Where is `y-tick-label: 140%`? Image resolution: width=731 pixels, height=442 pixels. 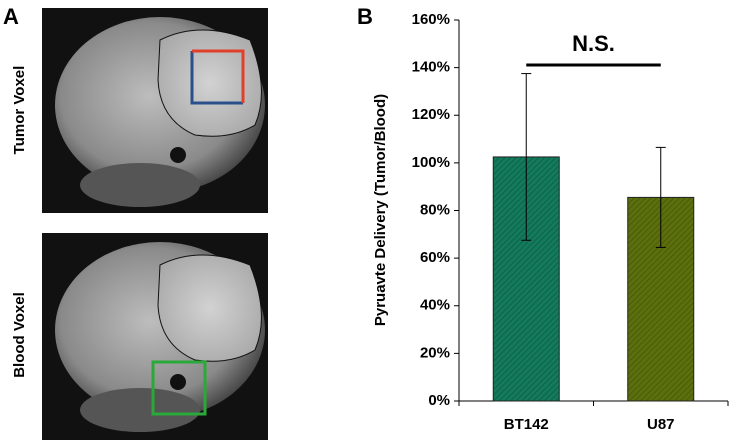 y-tick-label: 140% is located at coordinates (431, 67).